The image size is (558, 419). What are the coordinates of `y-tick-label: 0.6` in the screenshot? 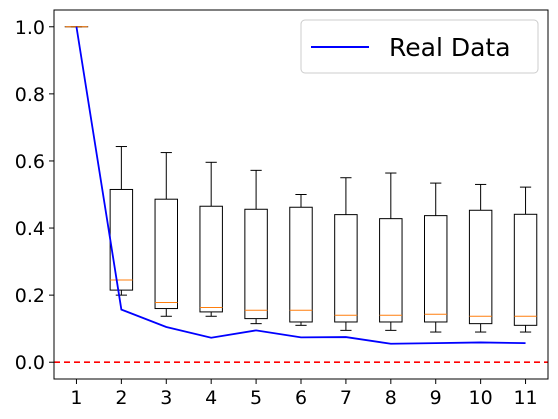 It's located at (30, 162).